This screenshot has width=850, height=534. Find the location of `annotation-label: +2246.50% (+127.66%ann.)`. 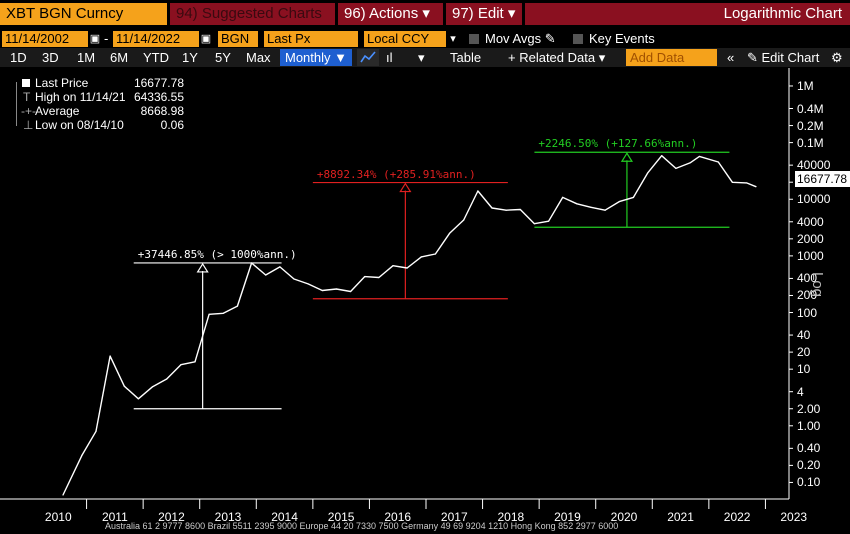

annotation-label: +2246.50% (+127.66%ann.) is located at coordinates (618, 144).